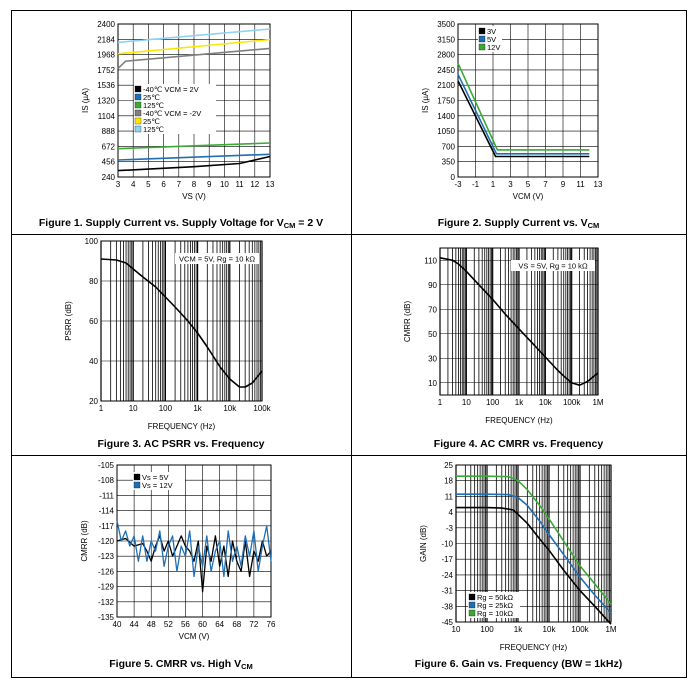  Describe the element at coordinates (106, 55) in the screenshot. I see `y-tick-label: 1968` at that location.